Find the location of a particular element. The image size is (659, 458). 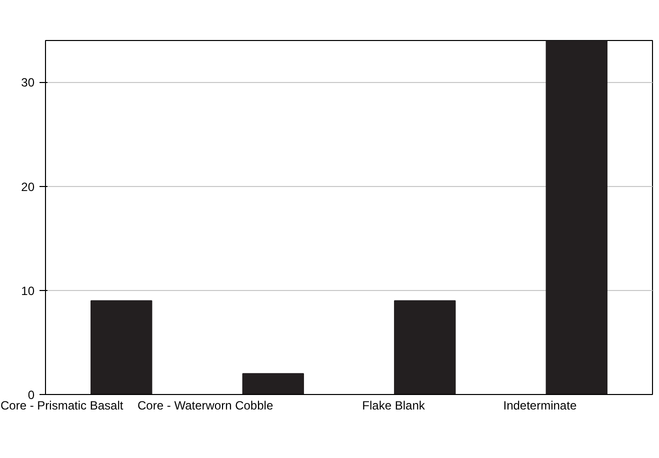

x-tick-label: Core - Waterworn Cobble is located at coordinates (206, 405).